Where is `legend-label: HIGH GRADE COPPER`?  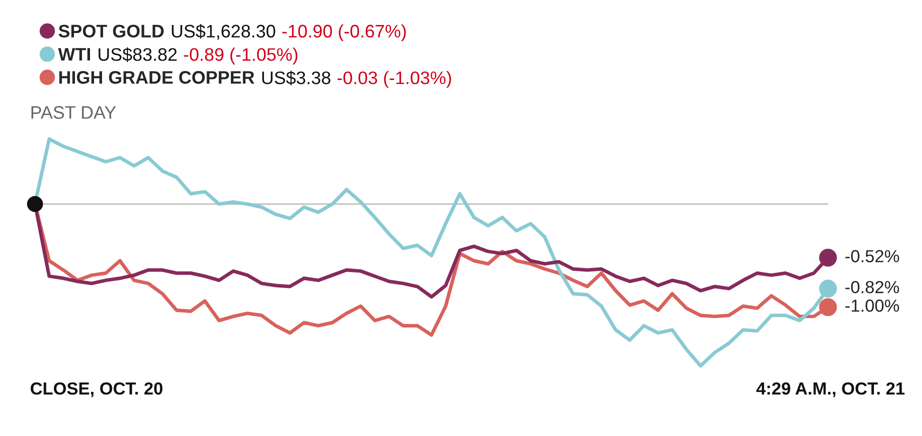
legend-label: HIGH GRADE COPPER is located at coordinates (156, 77).